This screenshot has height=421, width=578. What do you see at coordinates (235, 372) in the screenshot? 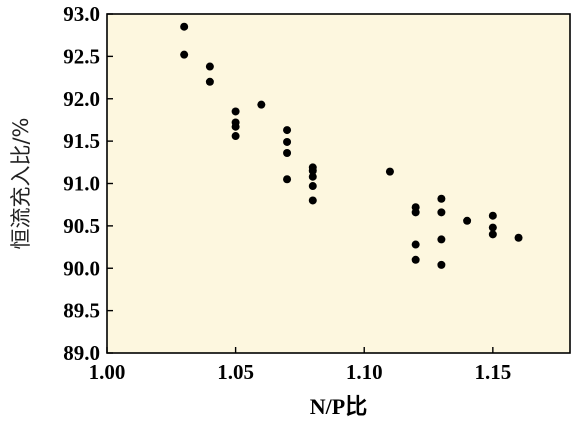
I see `x-tick-label: 1.05` at bounding box center [235, 372].